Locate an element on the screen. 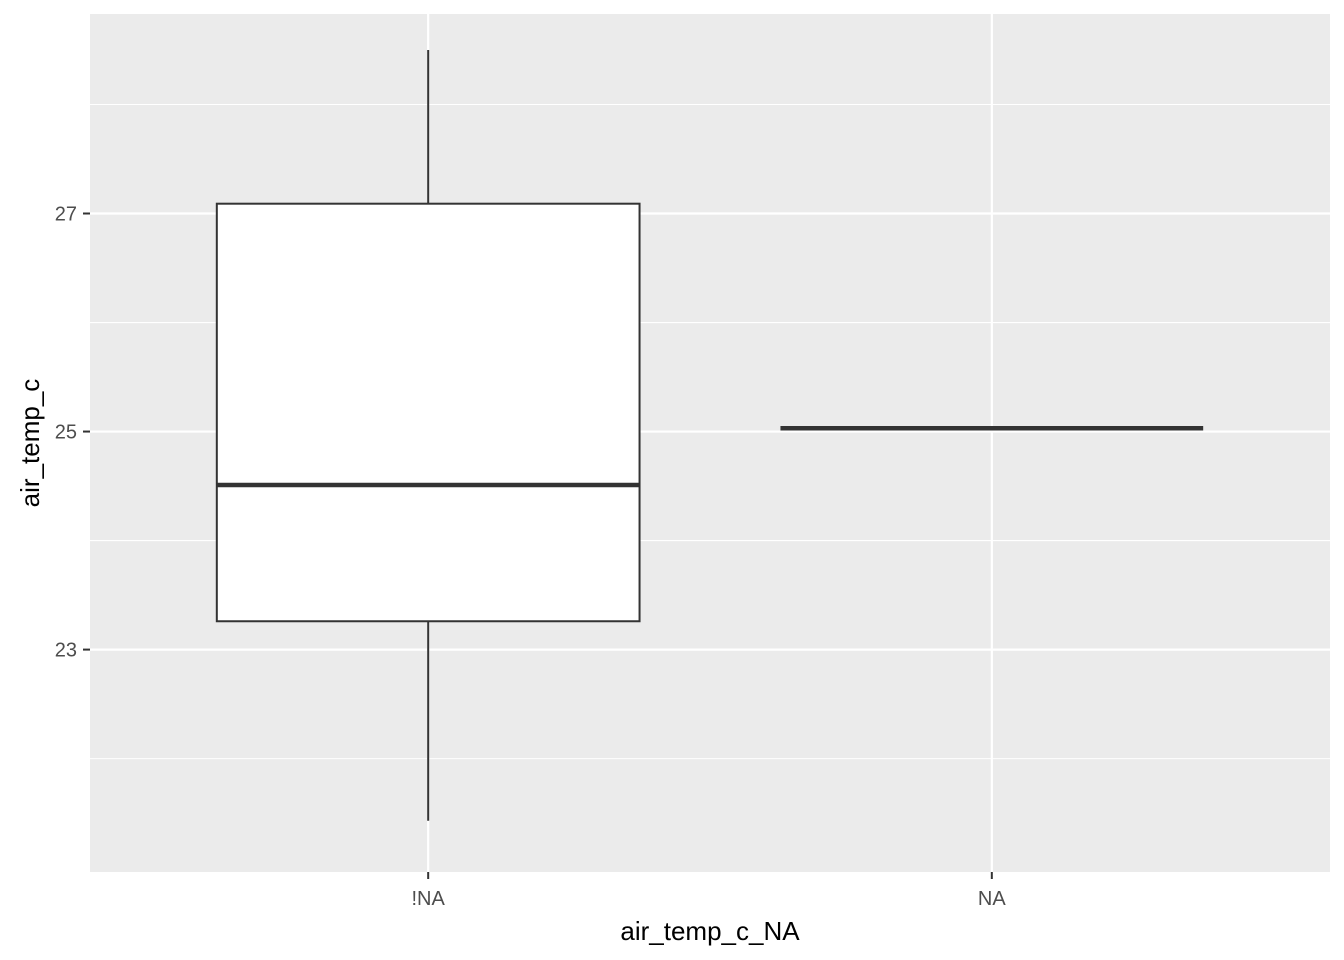 This screenshot has height=960, width=1344. y-tick-label: 23 is located at coordinates (66, 651).